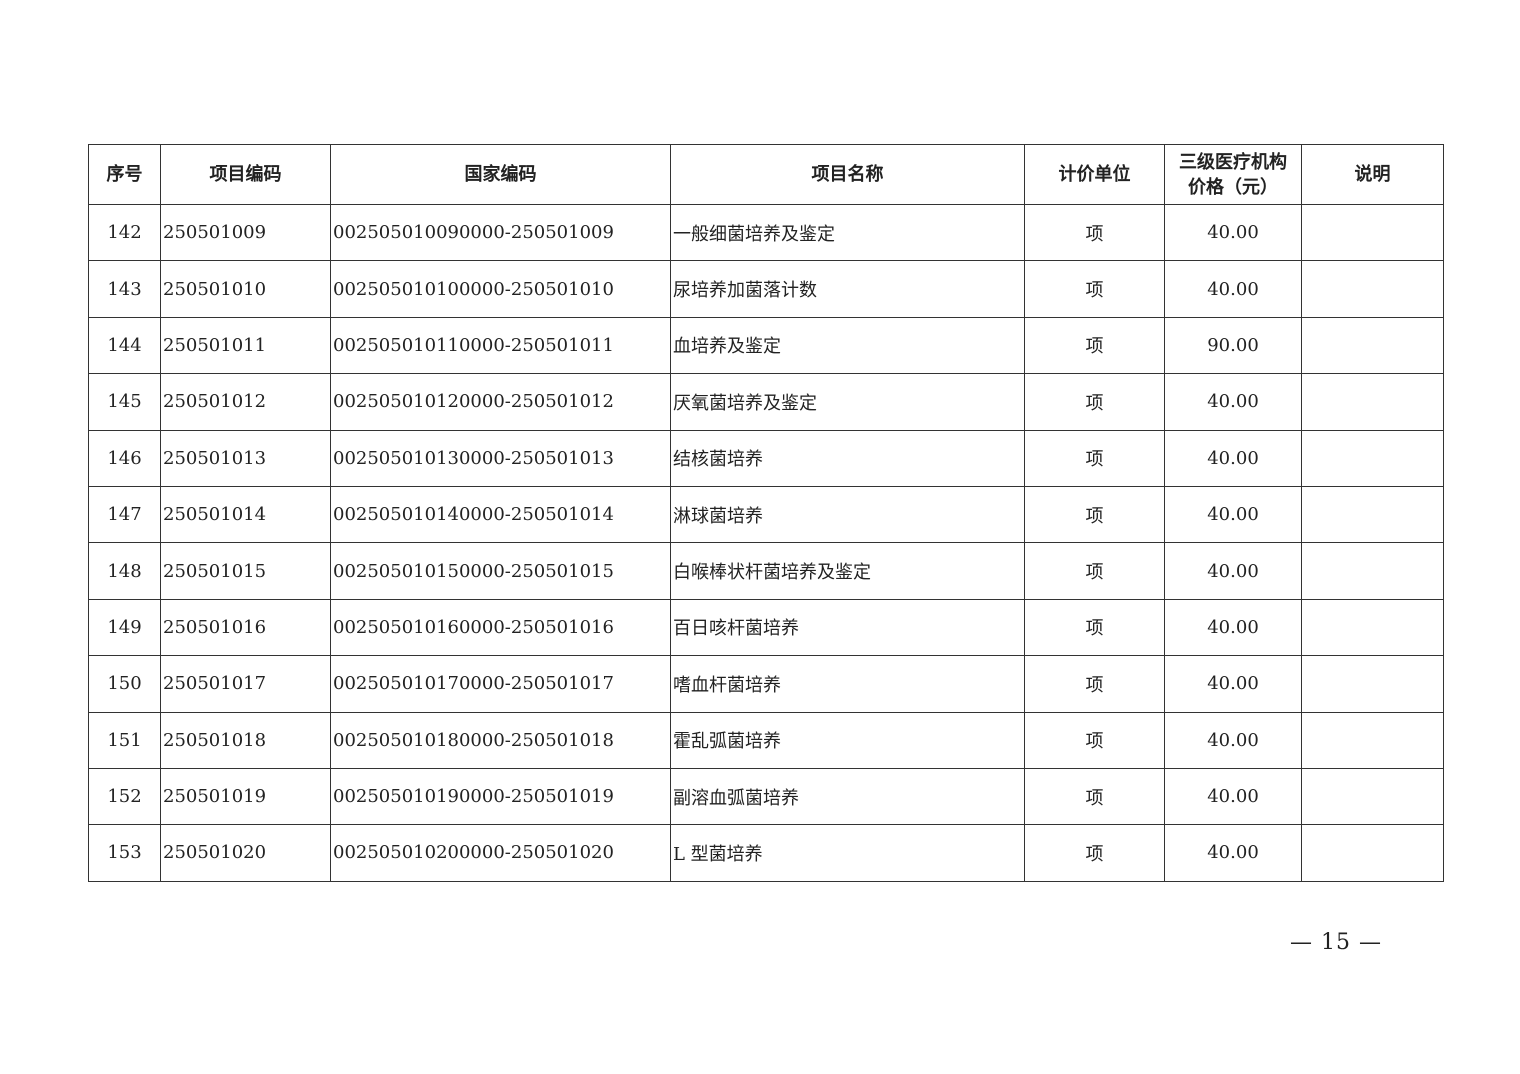  What do you see at coordinates (245, 796) in the screenshot?
I see `cell-code: 250501019` at bounding box center [245, 796].